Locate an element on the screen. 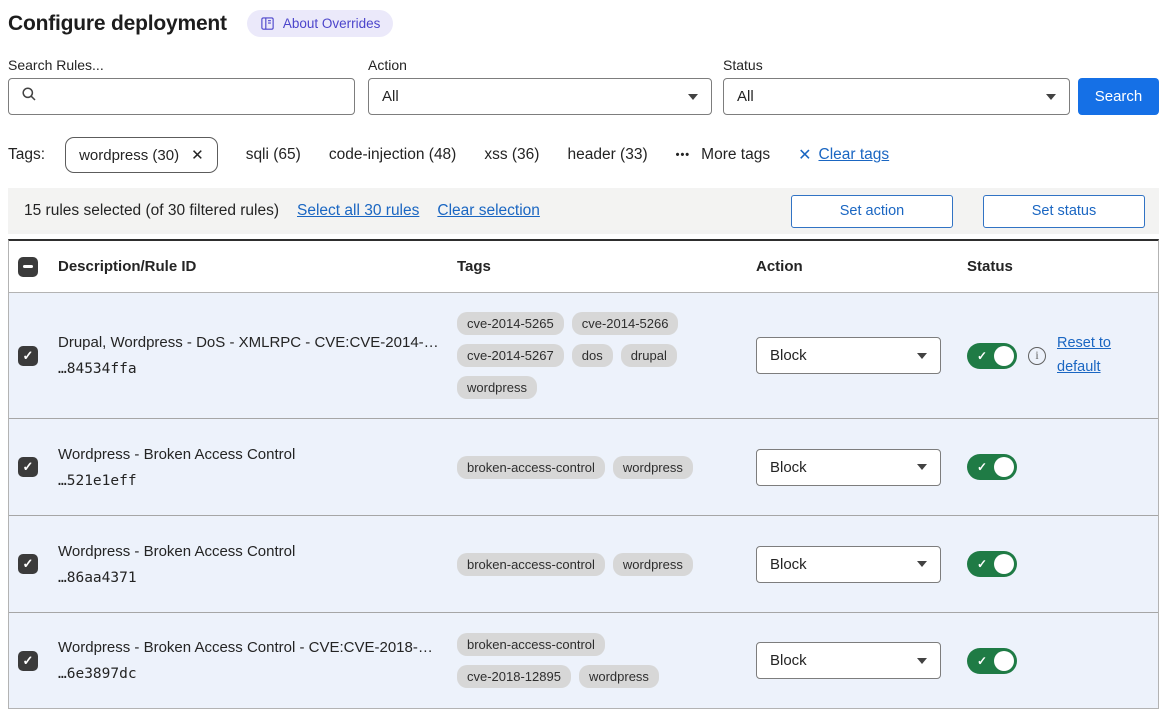  info-icon: i is located at coordinates (1037, 355).